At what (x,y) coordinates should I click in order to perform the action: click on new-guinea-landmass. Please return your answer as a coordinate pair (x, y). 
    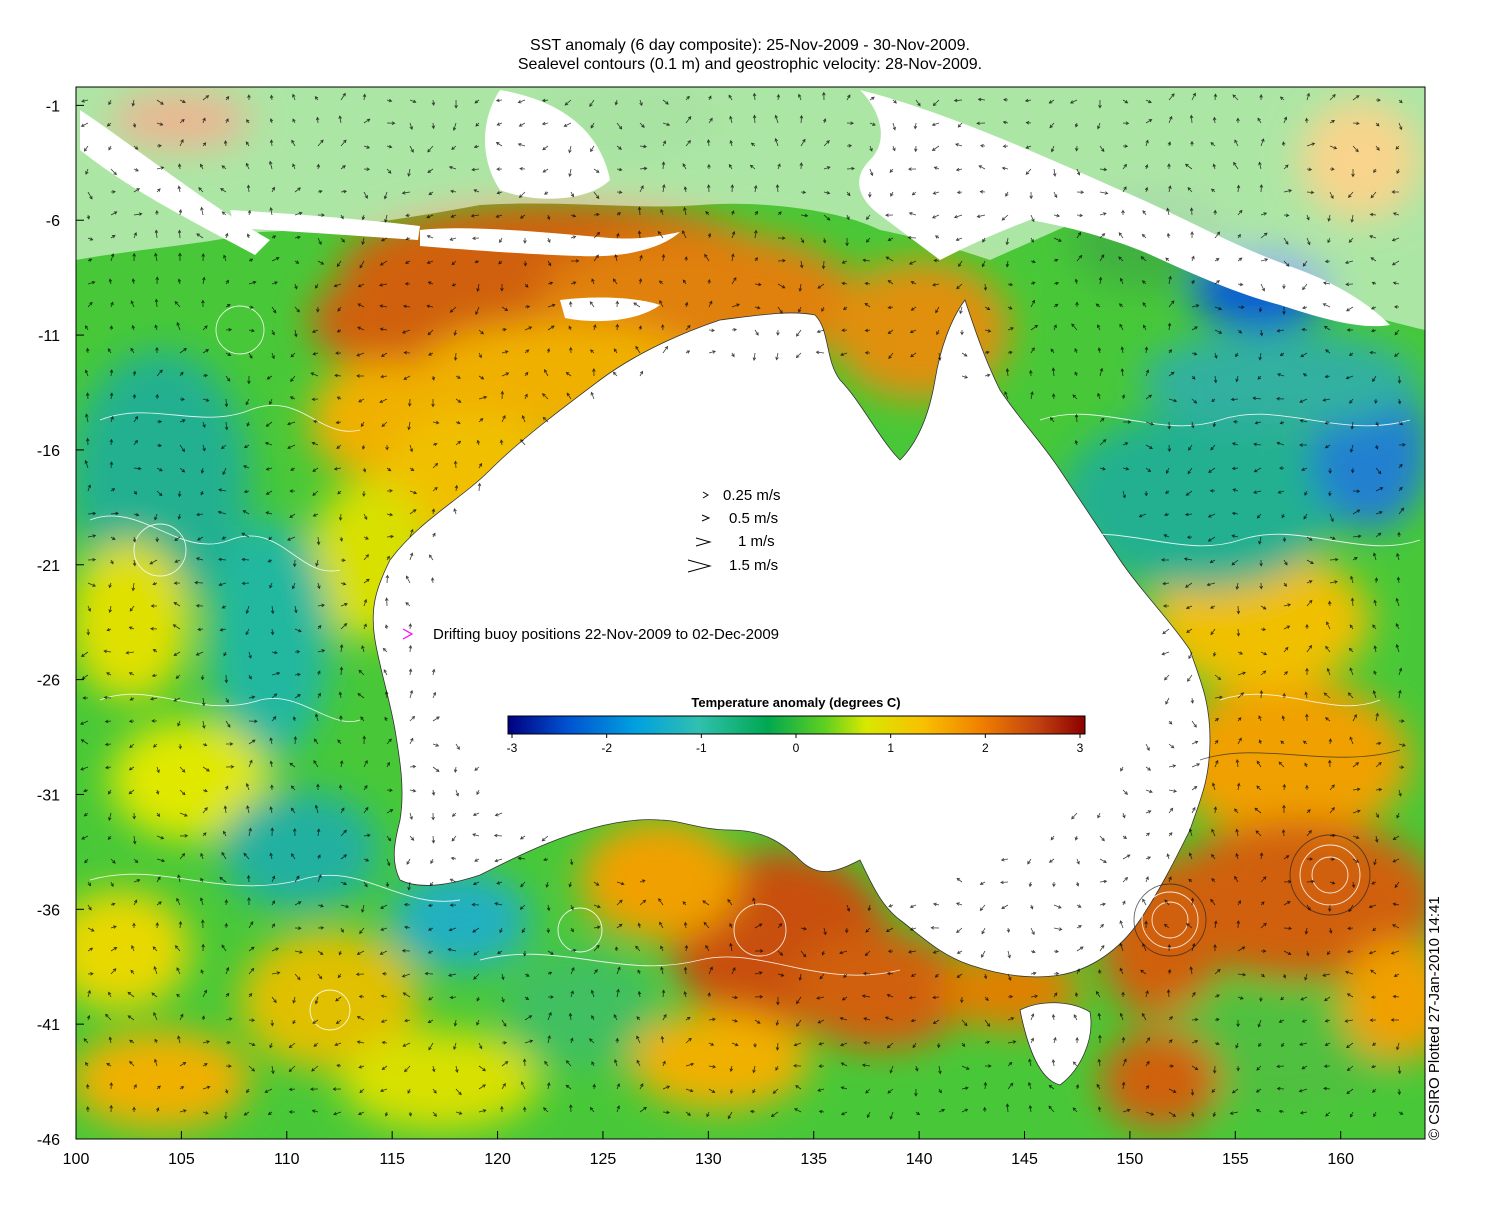
    Looking at the image, I should click on (1124, 208).